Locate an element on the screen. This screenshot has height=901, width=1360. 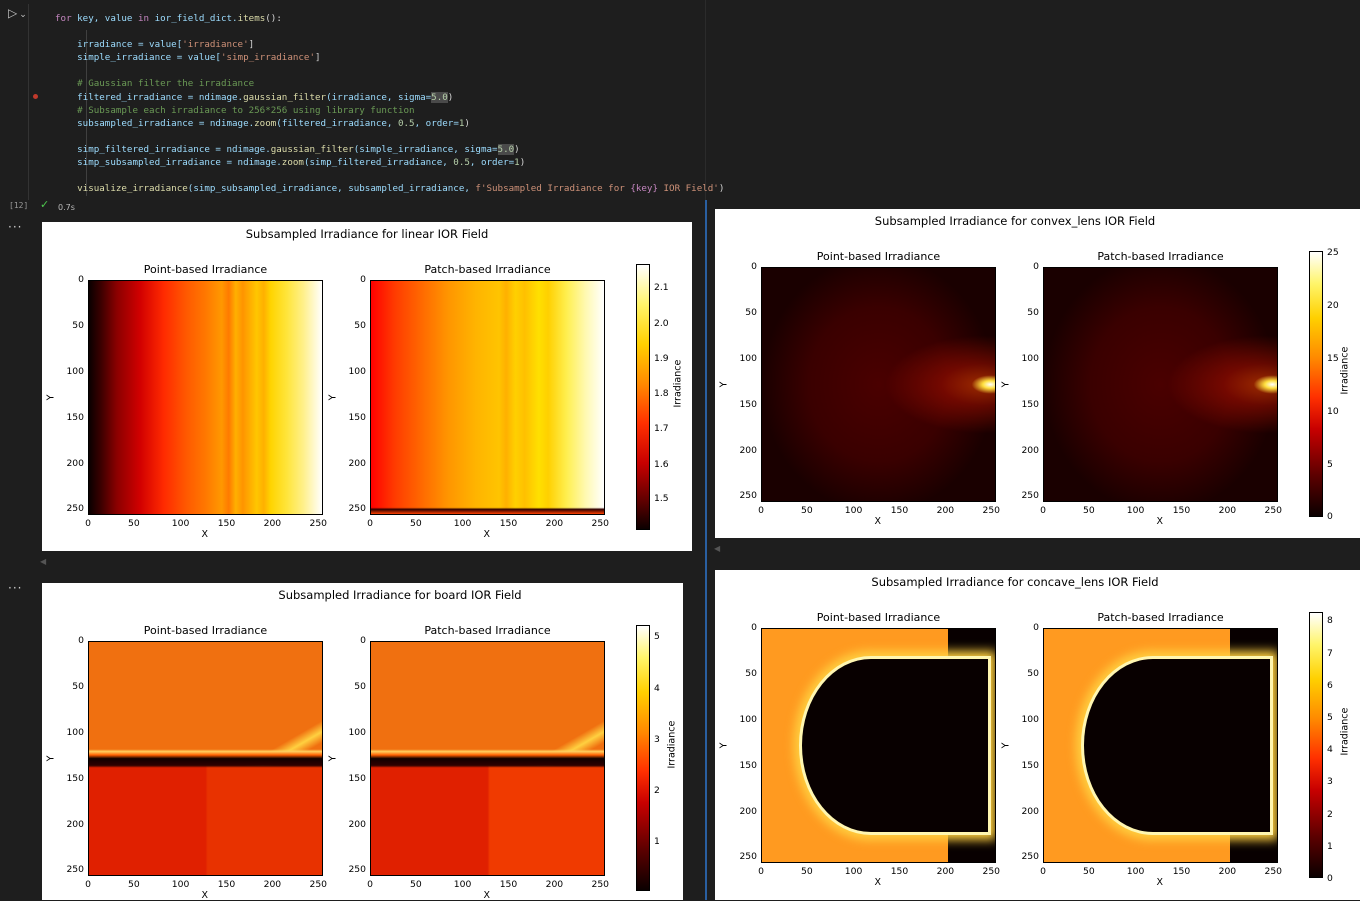
play-icon: ▷ is located at coordinates (13, 13).